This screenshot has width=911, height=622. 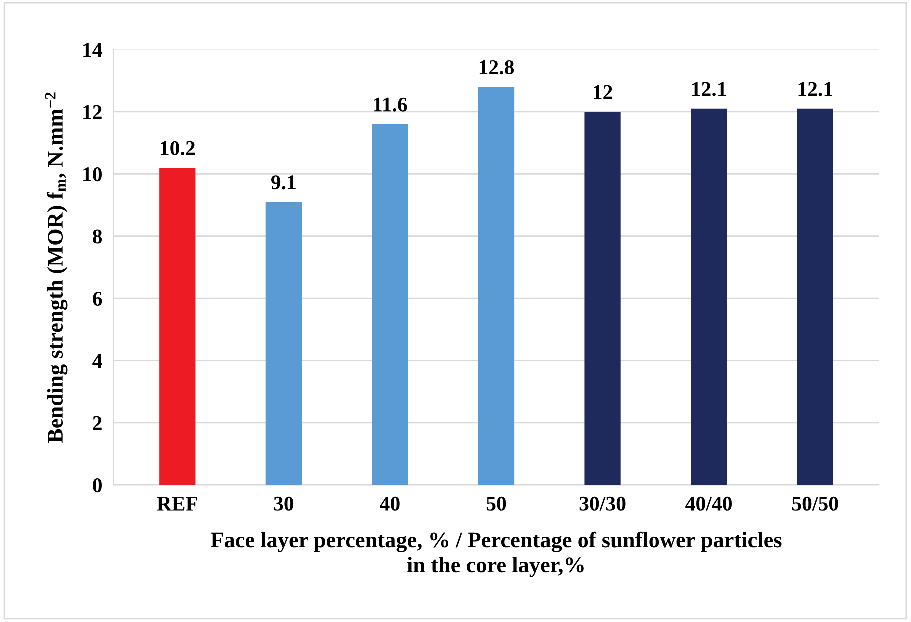 What do you see at coordinates (496, 503) in the screenshot?
I see `x-tick-label: 50` at bounding box center [496, 503].